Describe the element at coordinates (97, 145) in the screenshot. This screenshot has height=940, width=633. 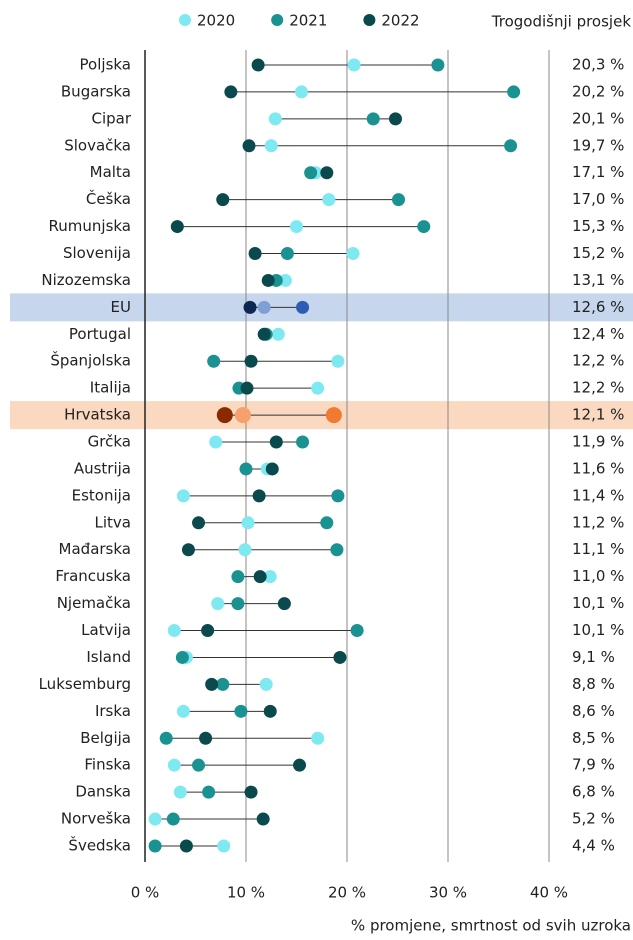
I see `category-label: Slovačka` at that location.